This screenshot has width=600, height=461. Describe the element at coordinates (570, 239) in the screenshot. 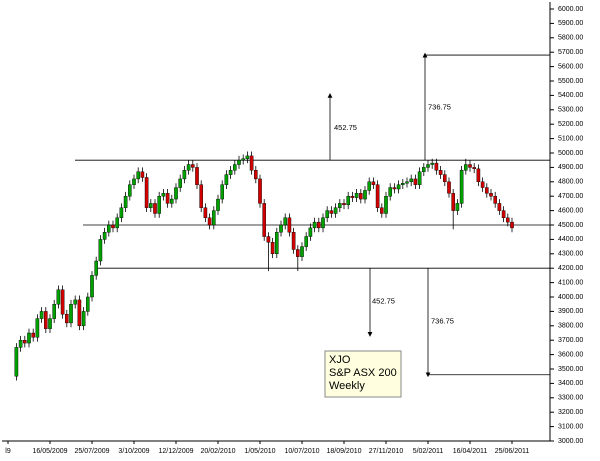

I see `y-tick-label: 4400.00` at that location.